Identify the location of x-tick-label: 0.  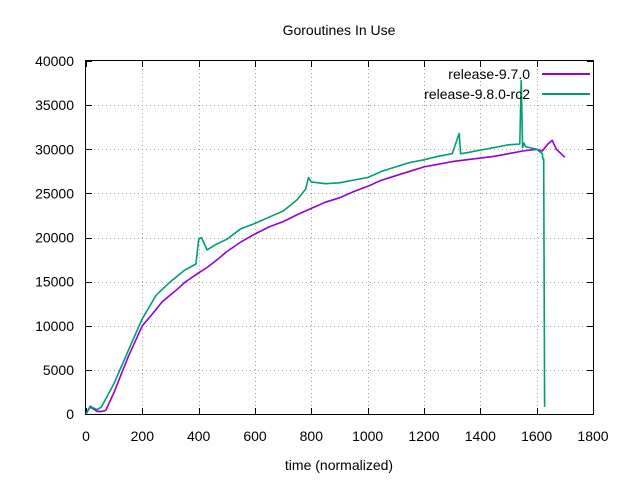
(86, 436).